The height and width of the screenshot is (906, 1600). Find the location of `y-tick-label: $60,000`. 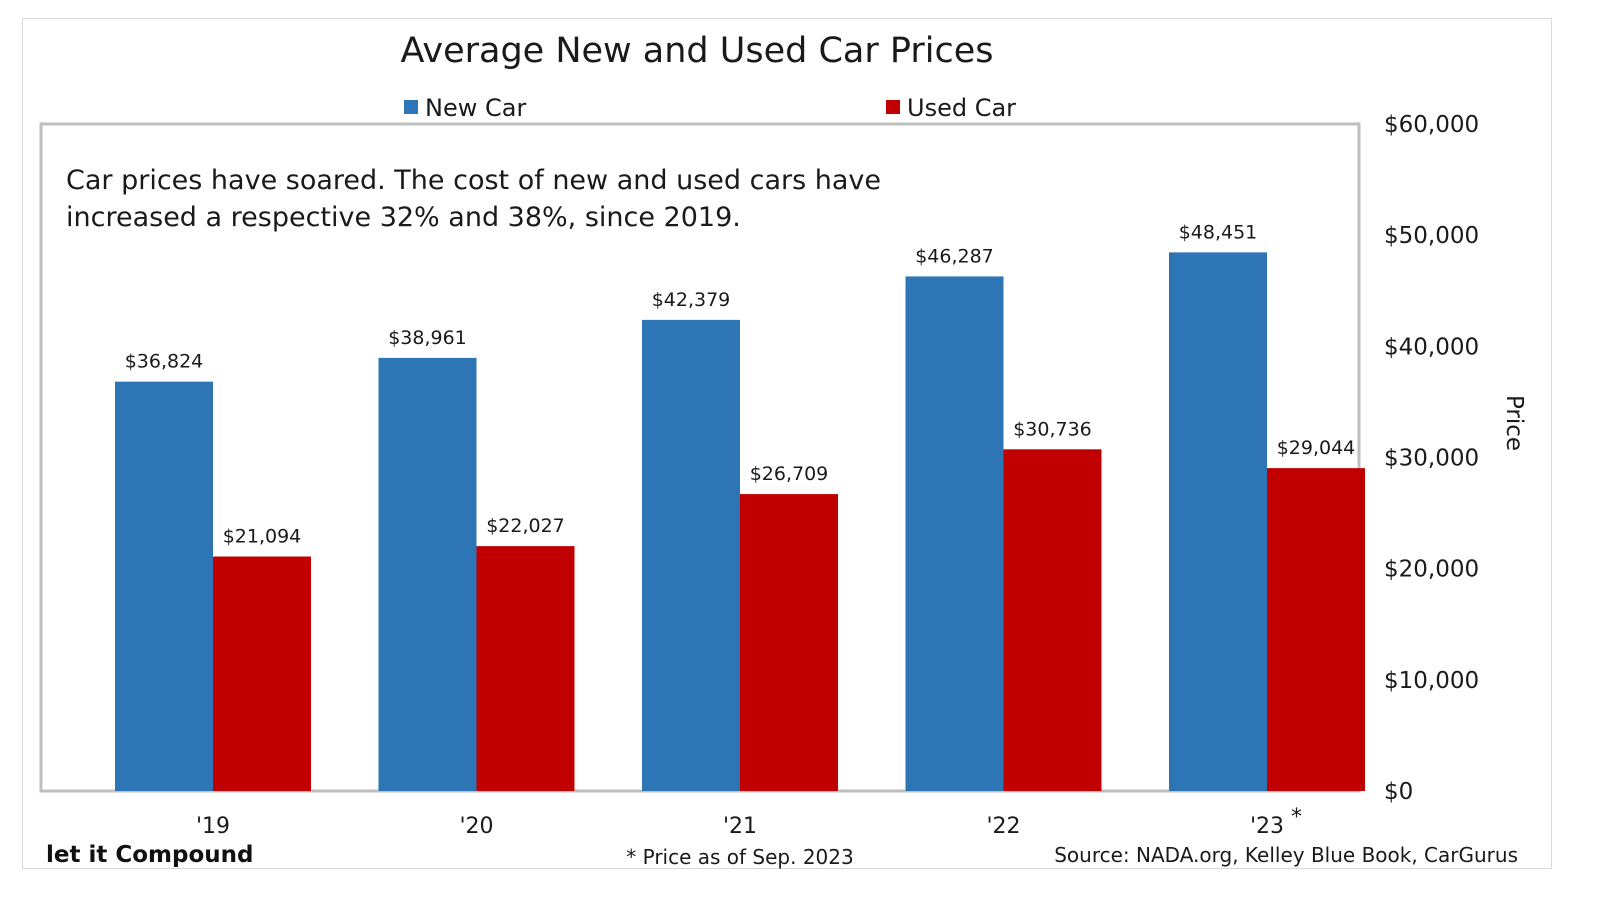

y-tick-label: $60,000 is located at coordinates (1431, 125).